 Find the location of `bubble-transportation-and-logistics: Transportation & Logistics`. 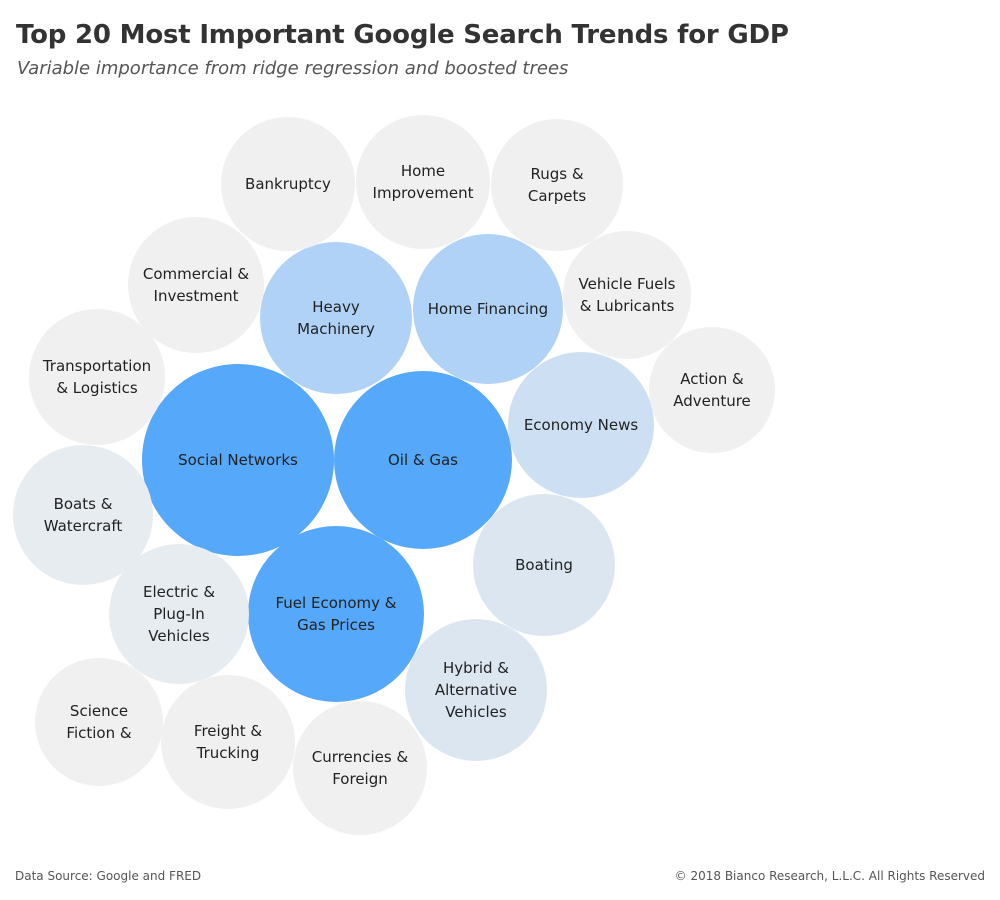

bubble-transportation-and-logistics: Transportation & Logistics is located at coordinates (97, 377).